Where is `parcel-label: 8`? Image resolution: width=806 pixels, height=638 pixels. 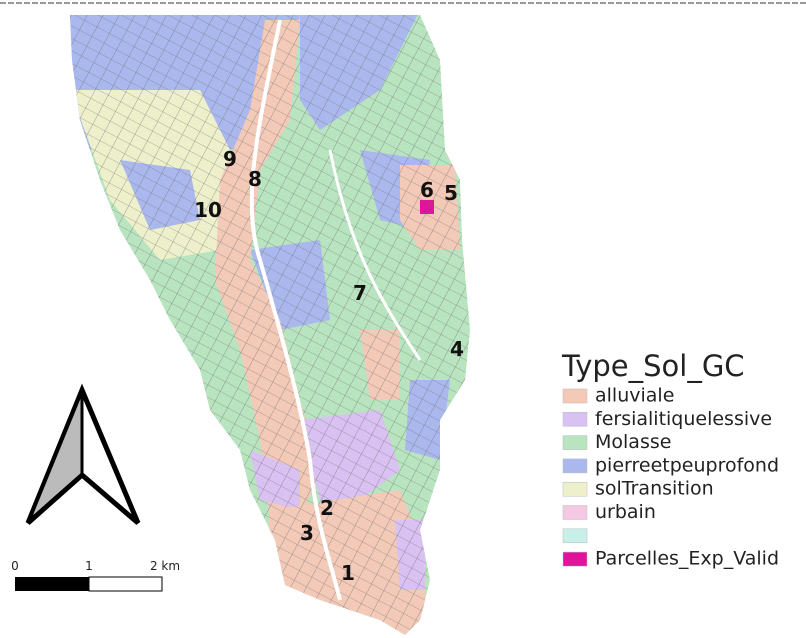
parcel-label: 8 is located at coordinates (255, 179).